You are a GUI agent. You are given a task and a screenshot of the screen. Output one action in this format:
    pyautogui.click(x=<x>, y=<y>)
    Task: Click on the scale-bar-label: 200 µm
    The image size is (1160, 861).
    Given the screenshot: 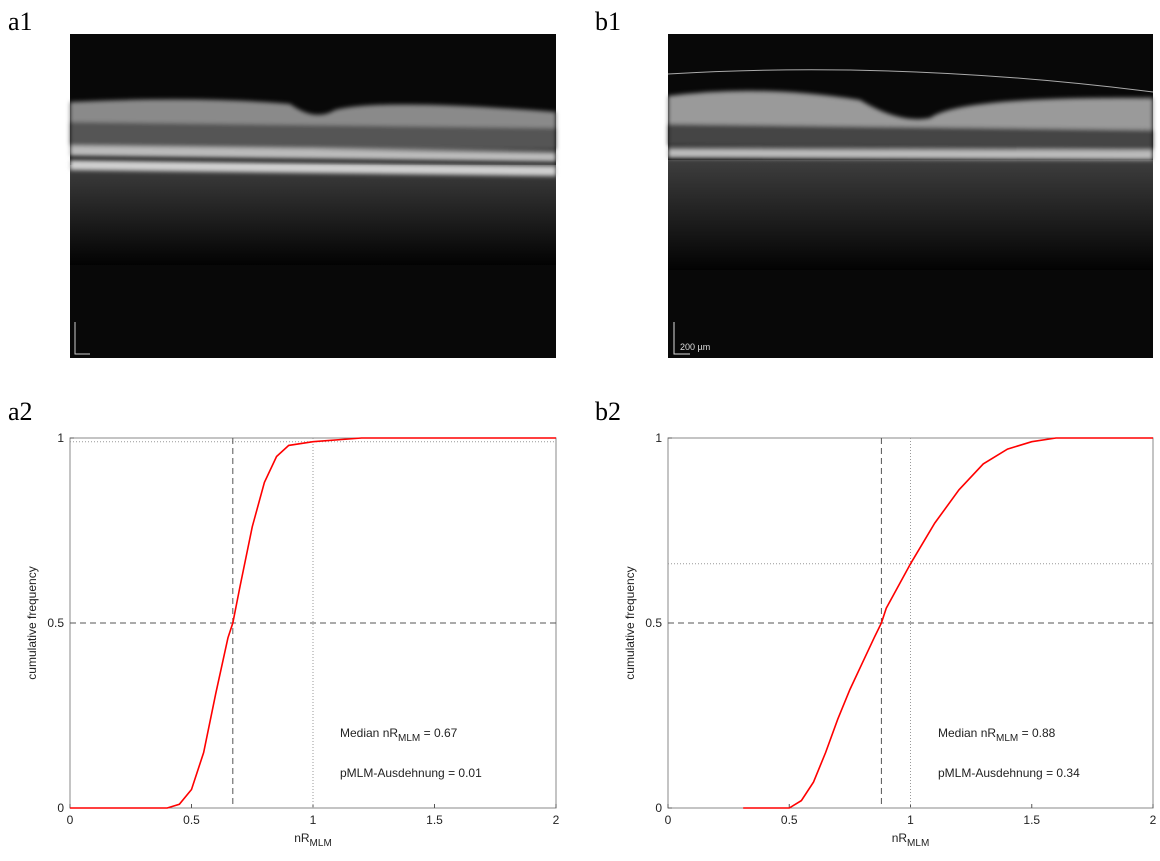 What is the action you would take?
    pyautogui.click(x=695, y=347)
    